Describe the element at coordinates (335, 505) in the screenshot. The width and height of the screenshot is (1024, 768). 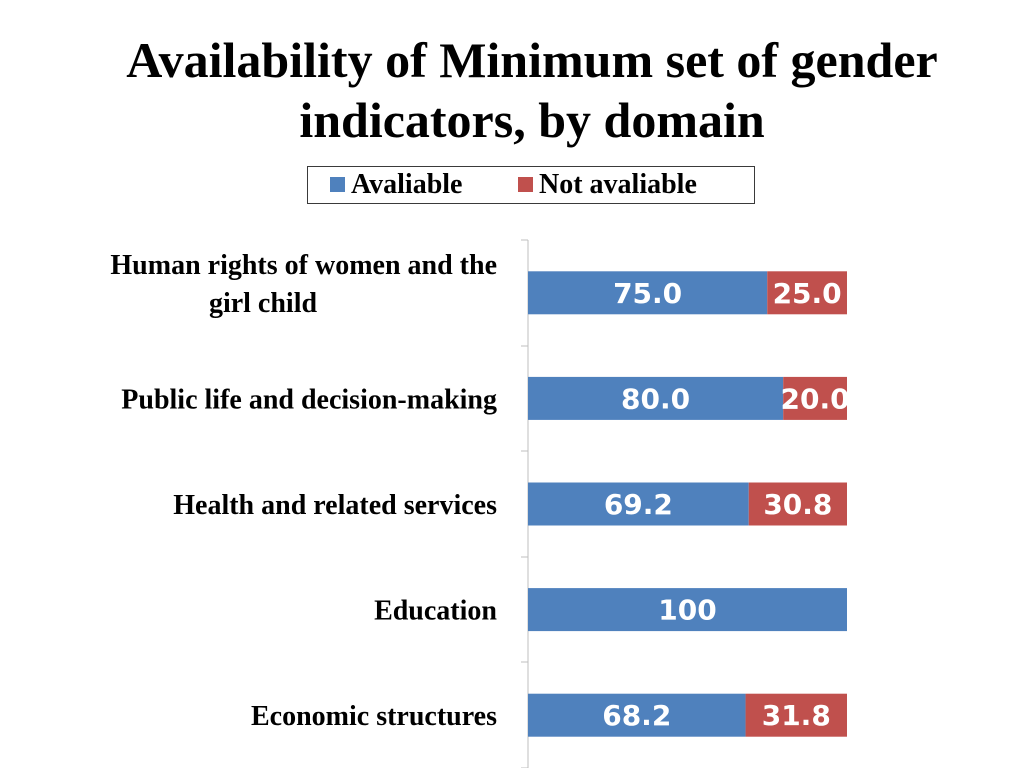
I see `category-label-health-and-related-services: Health and related services` at that location.